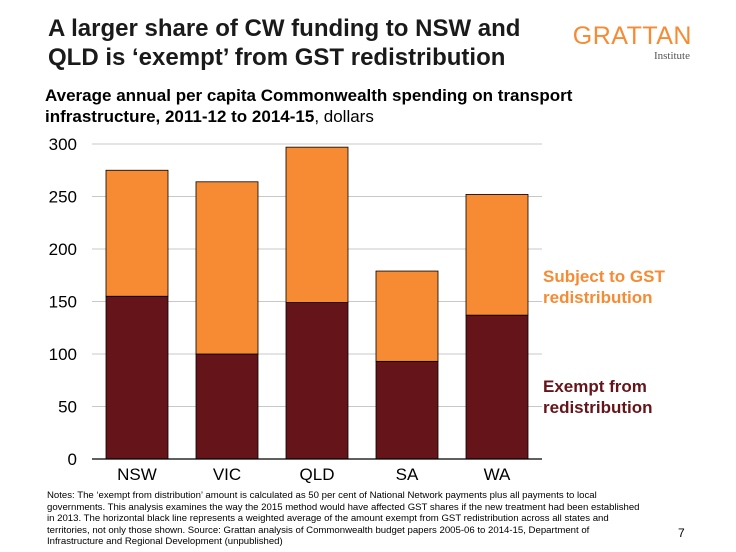 This screenshot has width=736, height=552. Describe the element at coordinates (598, 297) in the screenshot. I see `legend-subject-label: redistribution` at that location.